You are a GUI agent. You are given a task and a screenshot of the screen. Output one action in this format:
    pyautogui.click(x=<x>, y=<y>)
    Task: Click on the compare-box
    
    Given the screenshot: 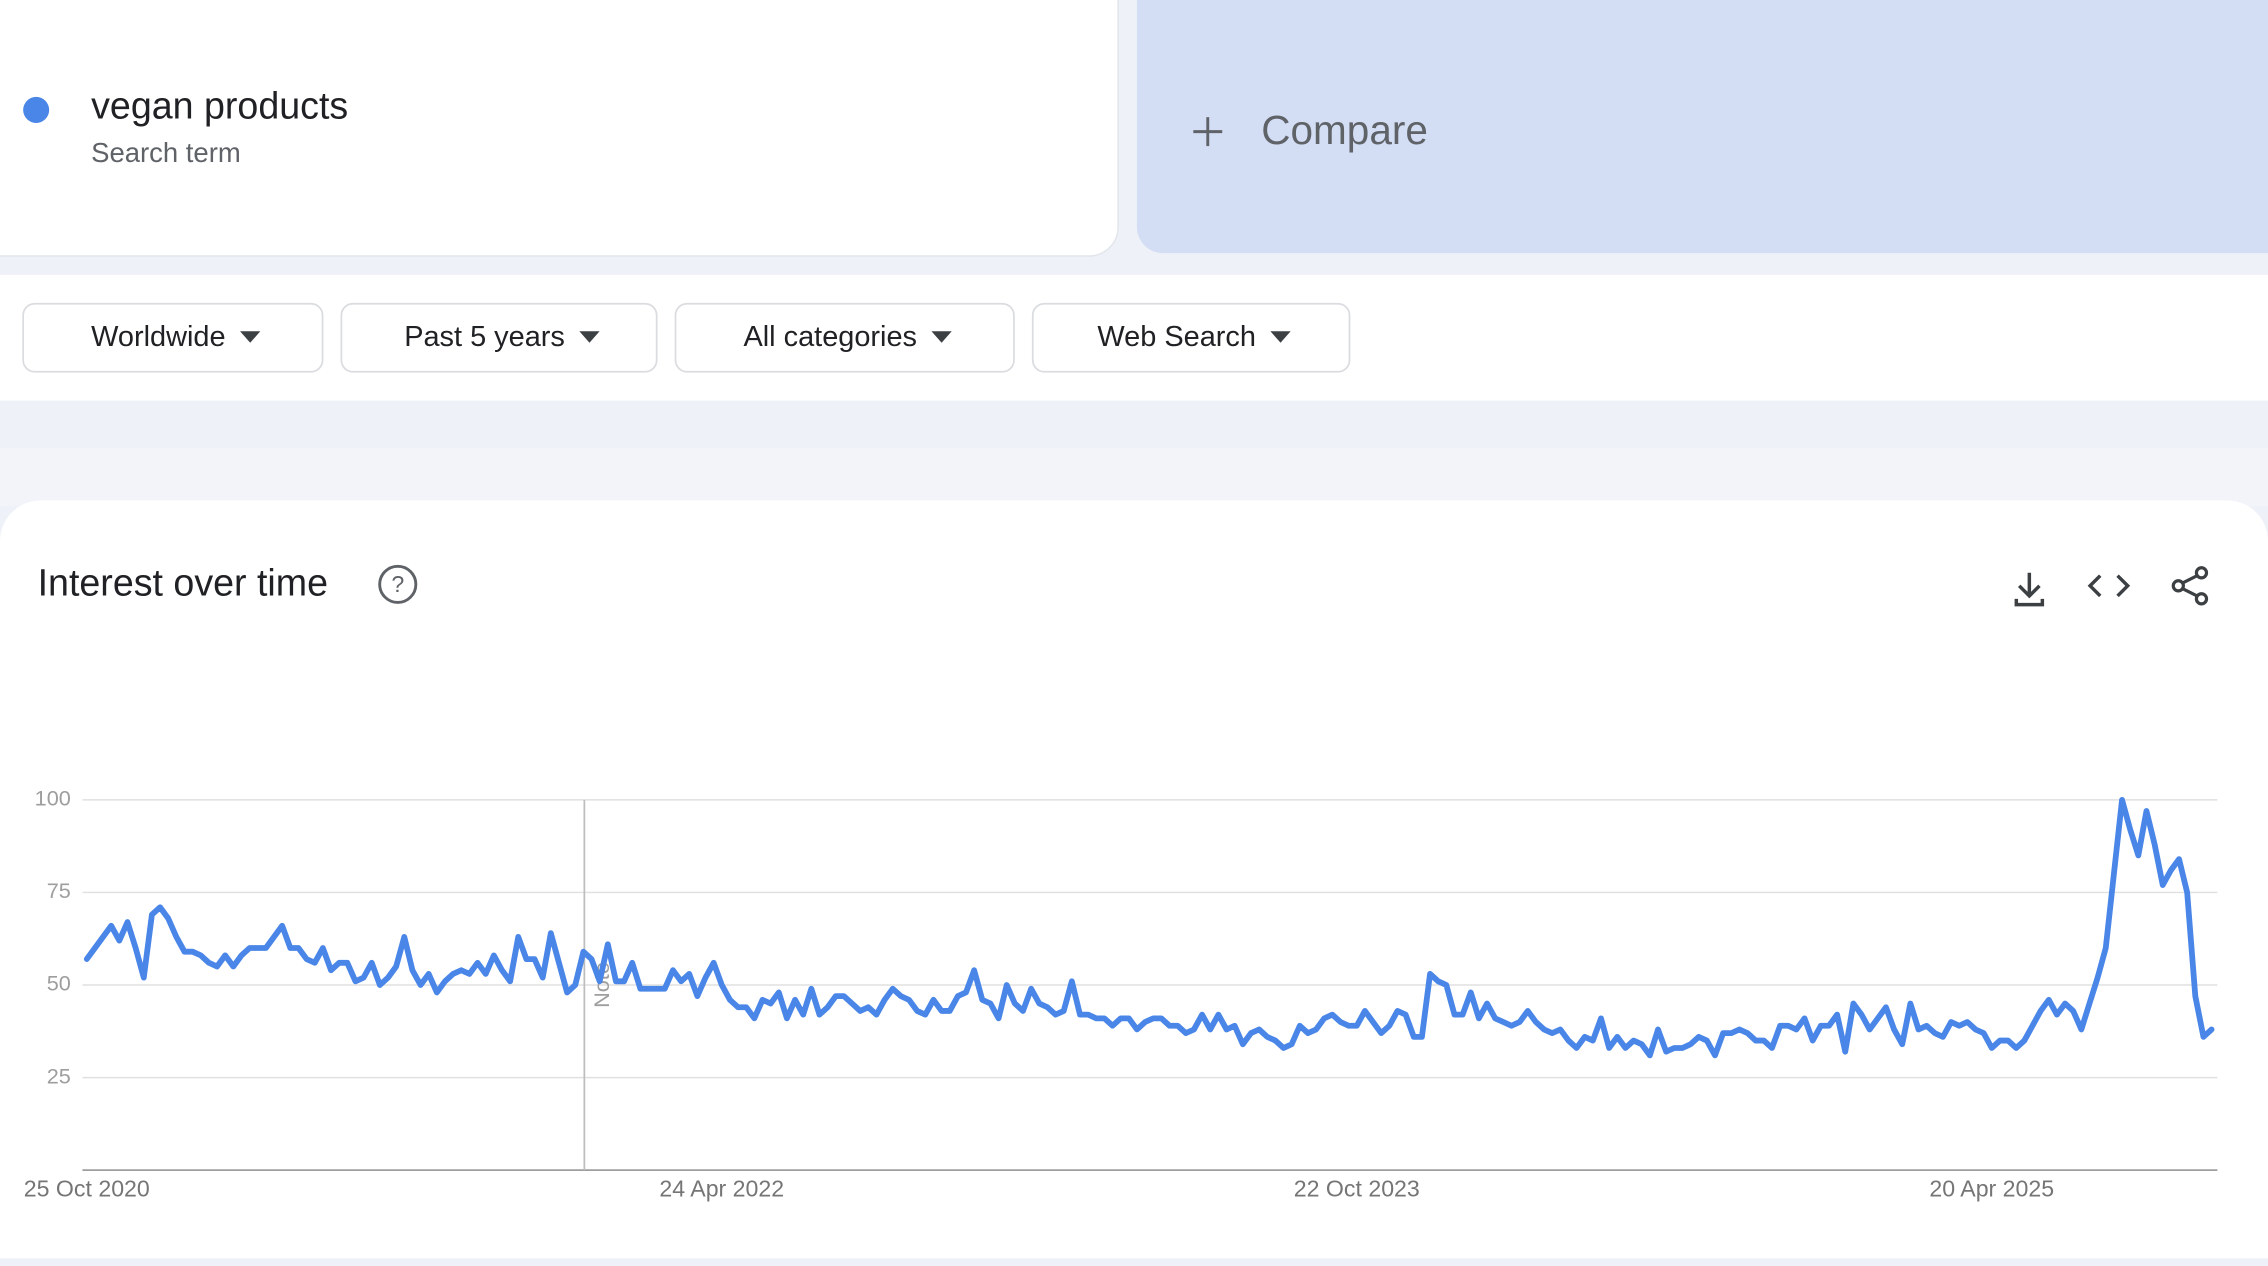 What is the action you would take?
    pyautogui.click(x=1702, y=127)
    